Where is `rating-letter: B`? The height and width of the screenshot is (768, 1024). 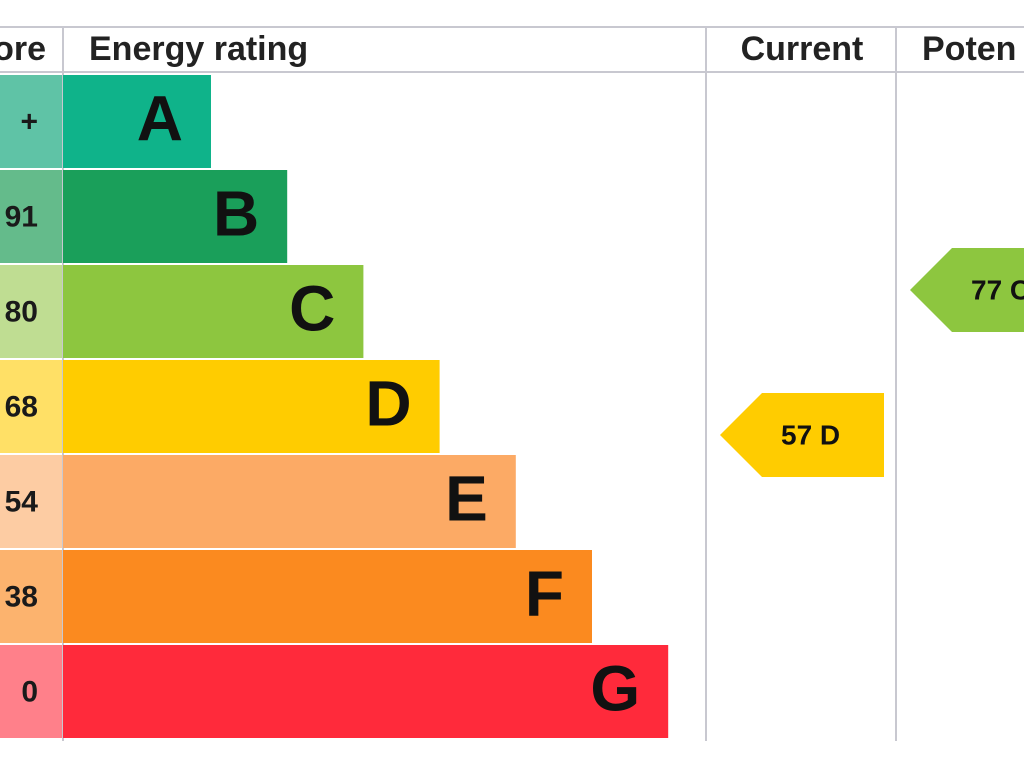
rating-letter: B is located at coordinates (236, 213).